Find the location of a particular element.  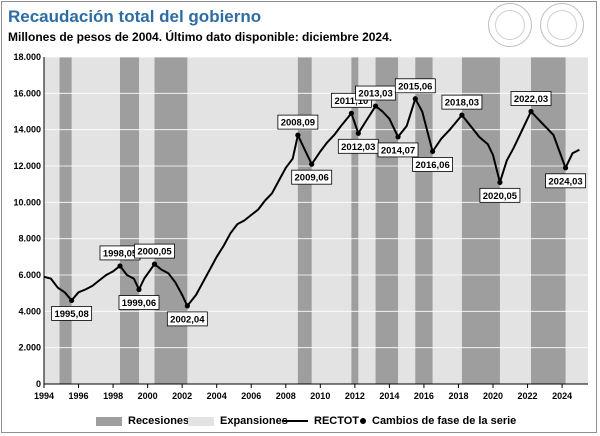

legend-item-points: Cambios de fase de la serie is located at coordinates (436, 421).